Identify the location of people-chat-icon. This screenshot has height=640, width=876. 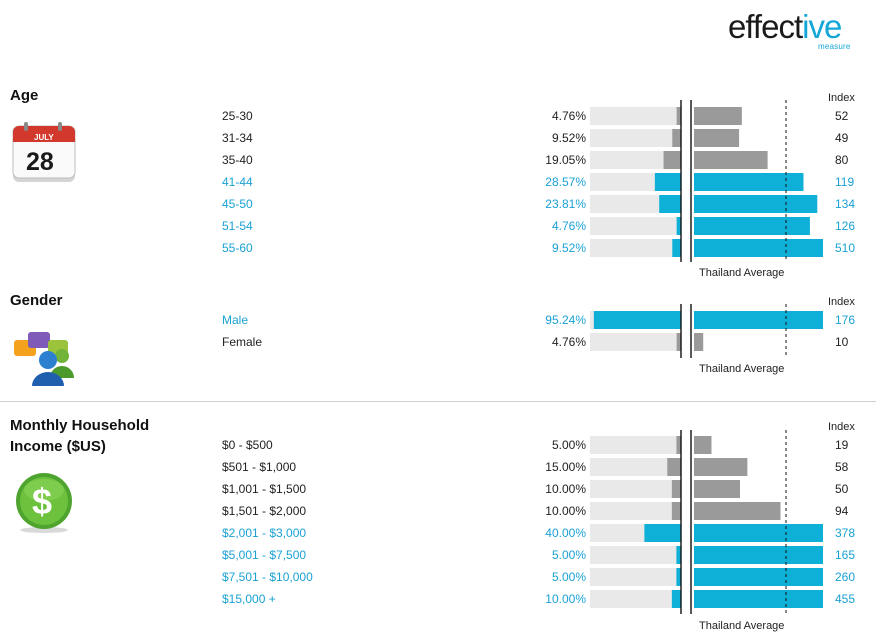
(45, 361).